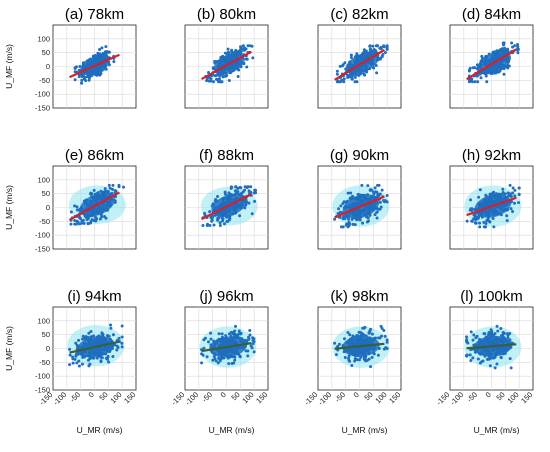 The width and height of the screenshot is (550, 452). I want to click on panel-e: -150 -100 -50 0 50 100 U_MF (m/s) (e) 86km, so click(70, 200).